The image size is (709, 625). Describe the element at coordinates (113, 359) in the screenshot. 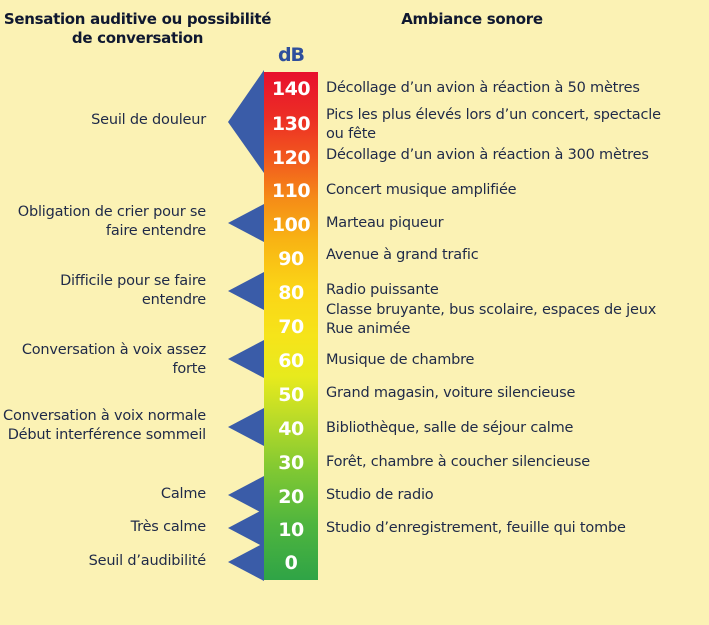

I see `sensation-loud-voice: Conversation à voix assez forte` at that location.